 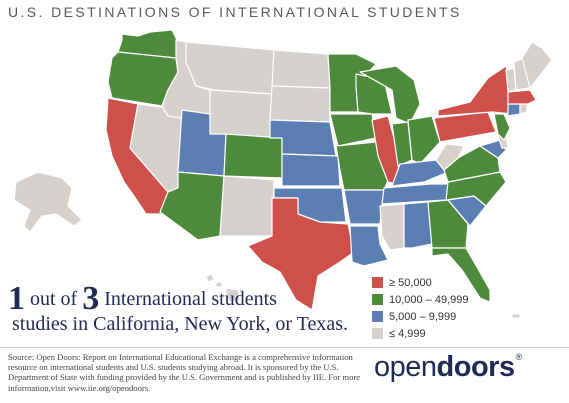 I want to click on state-pennsylvania, so click(x=465, y=127).